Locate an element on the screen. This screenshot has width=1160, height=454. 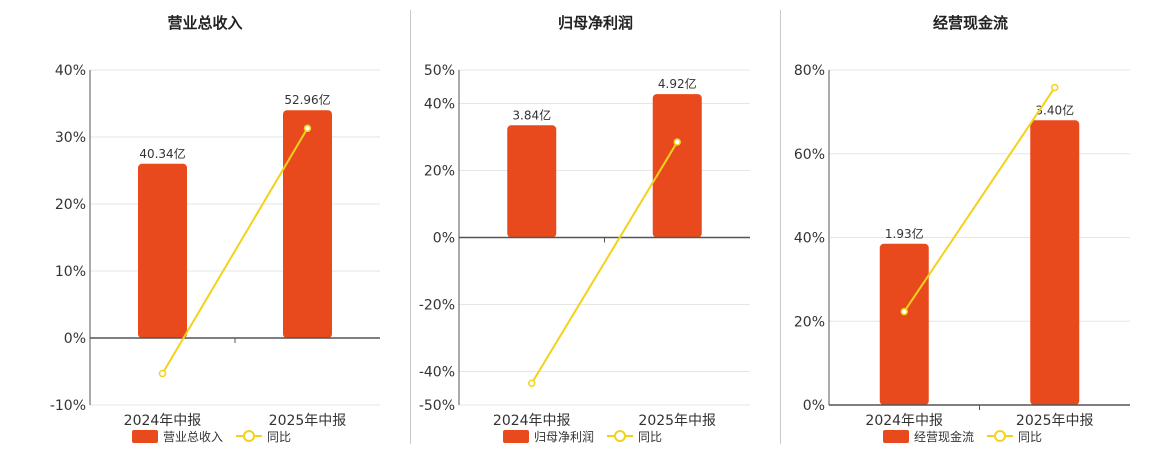
bar-value-label: 1.93亿 is located at coordinates (904, 233).